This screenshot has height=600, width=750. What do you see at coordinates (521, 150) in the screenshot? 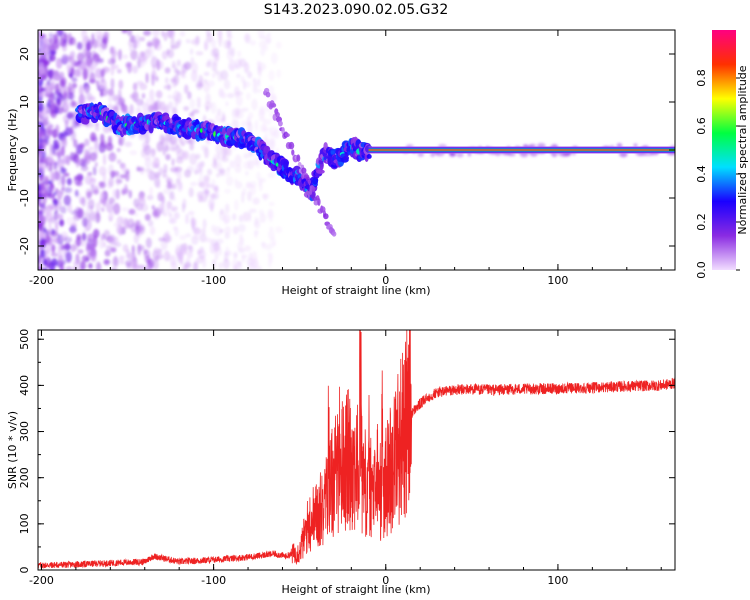
I see `carrier-line` at bounding box center [521, 150].